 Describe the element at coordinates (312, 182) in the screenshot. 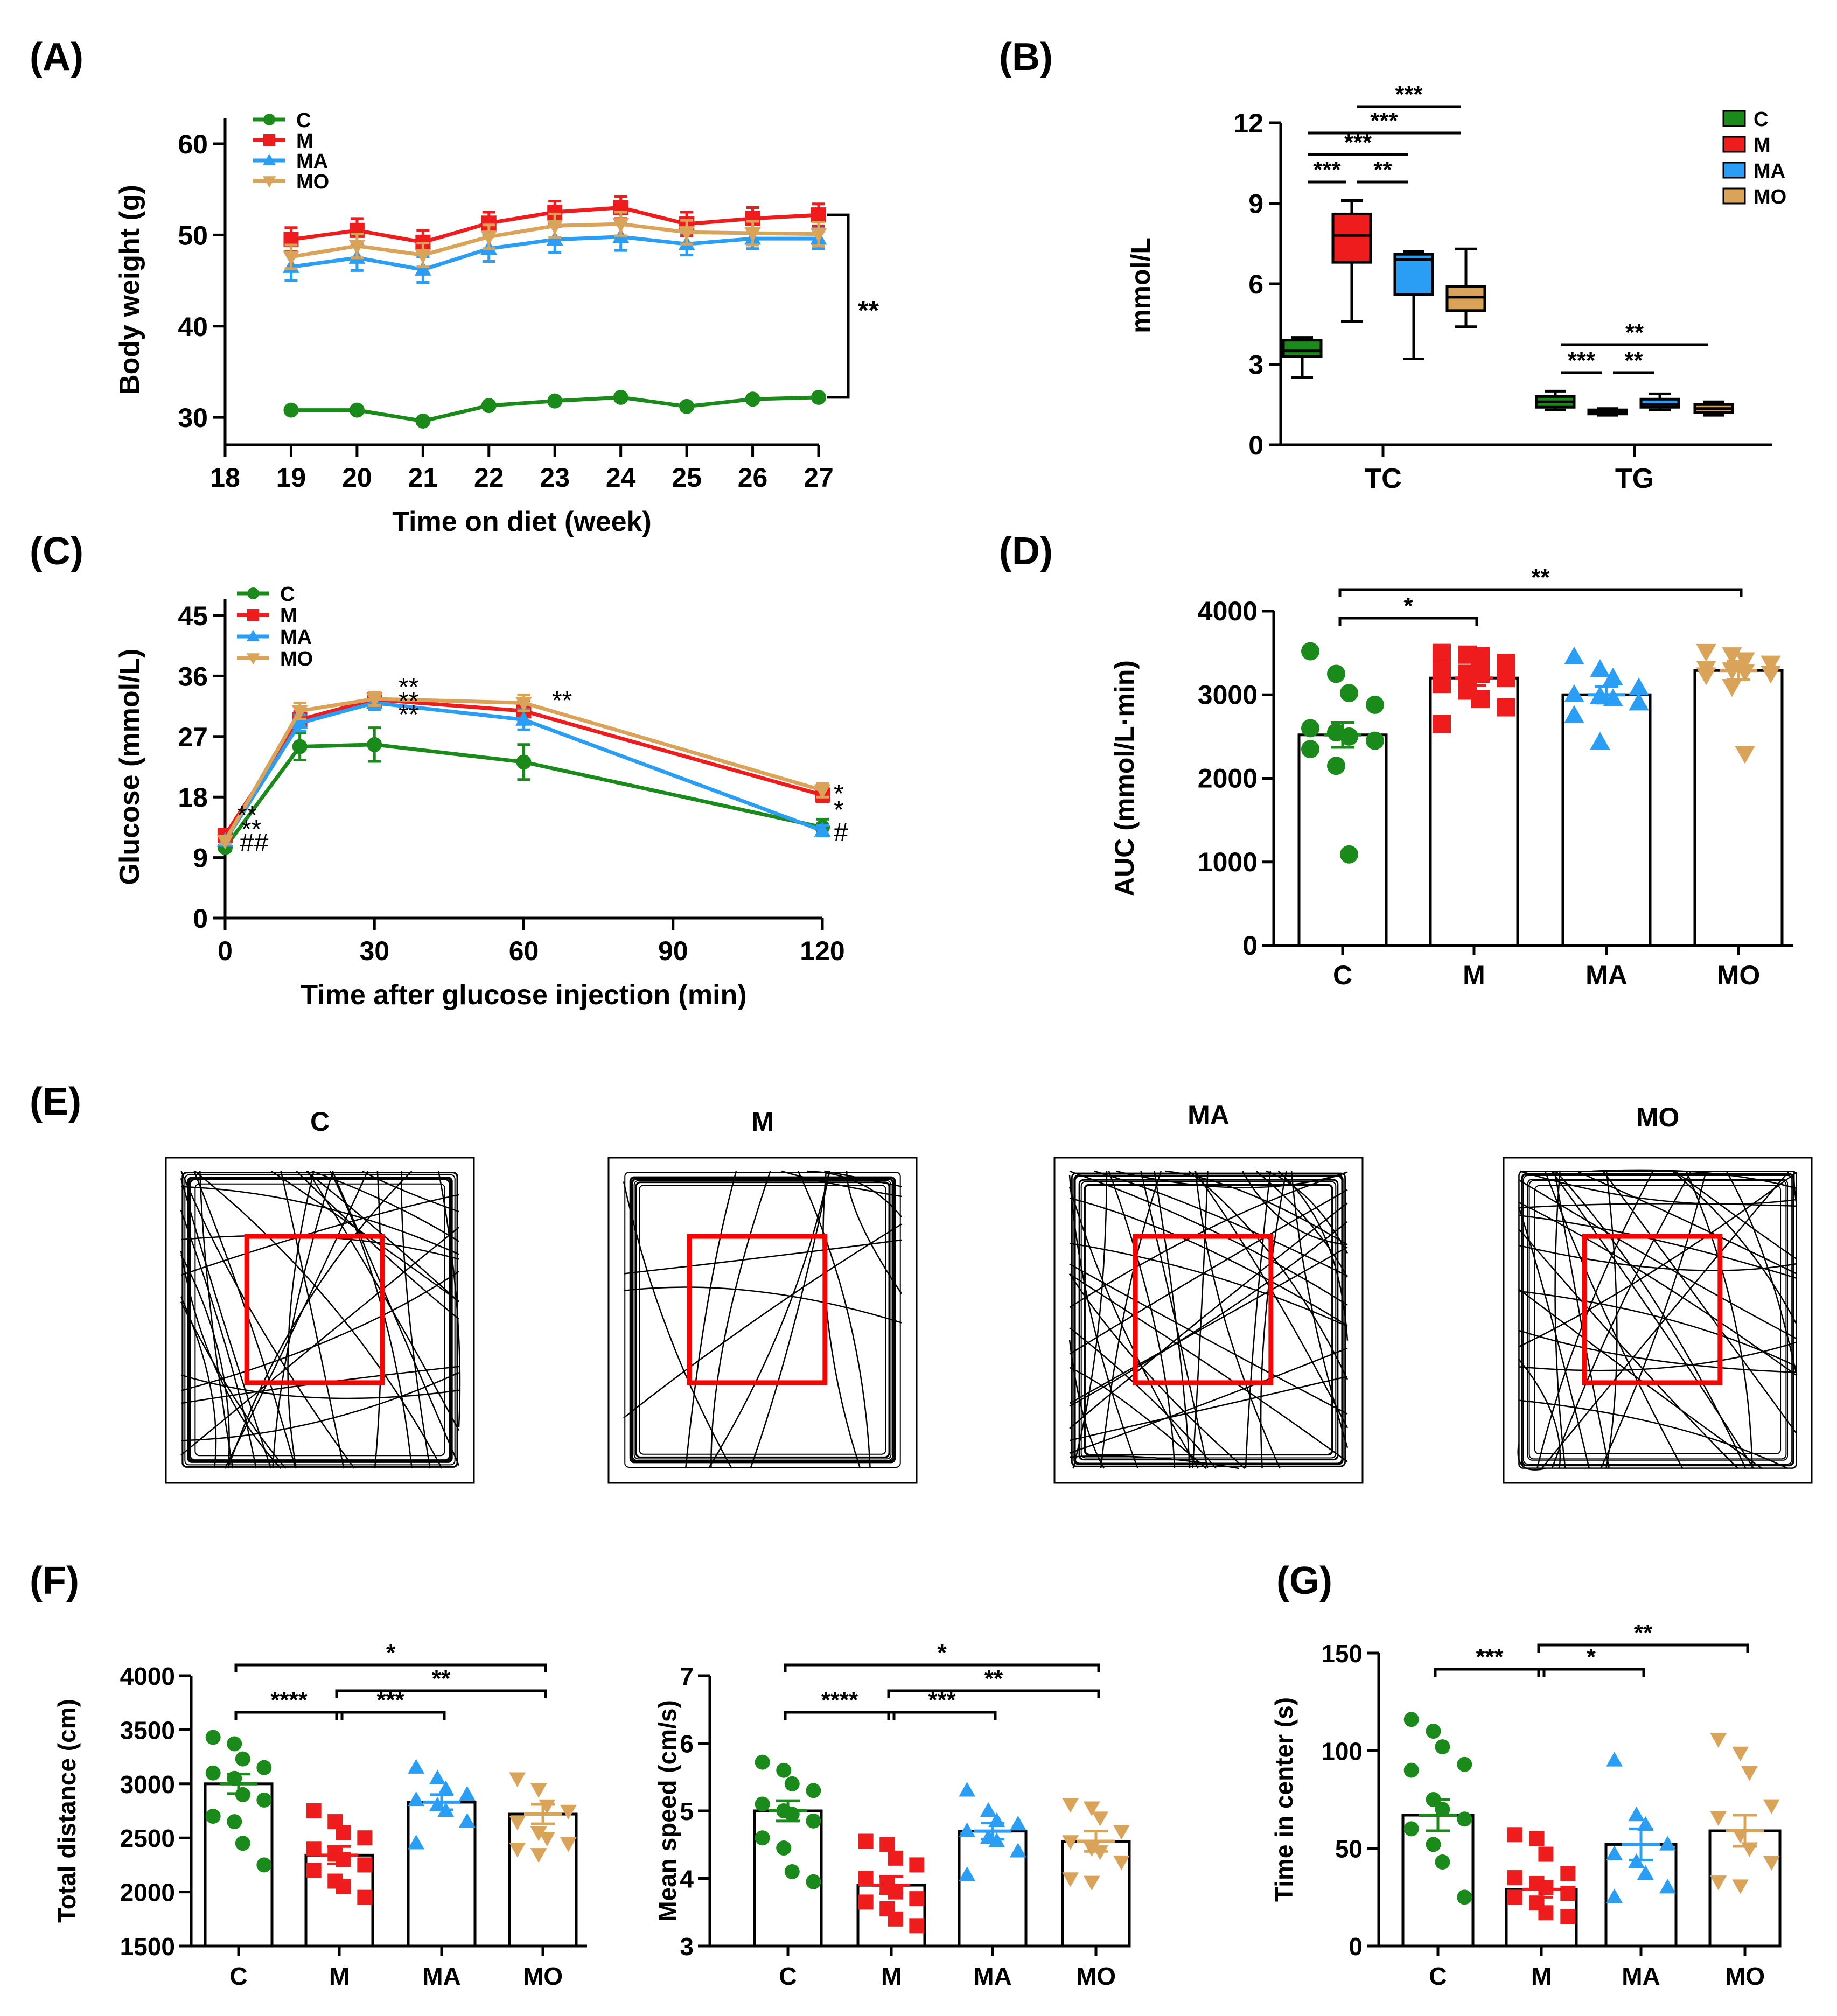

I see `legend-label: MO` at that location.